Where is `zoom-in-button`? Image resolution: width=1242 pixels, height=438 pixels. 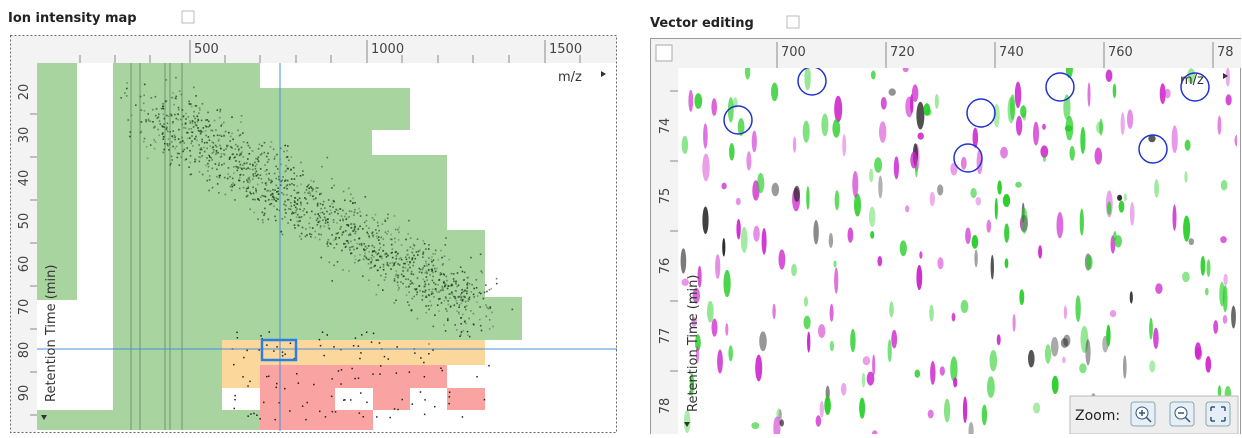
zoom-in-button is located at coordinates (1143, 414).